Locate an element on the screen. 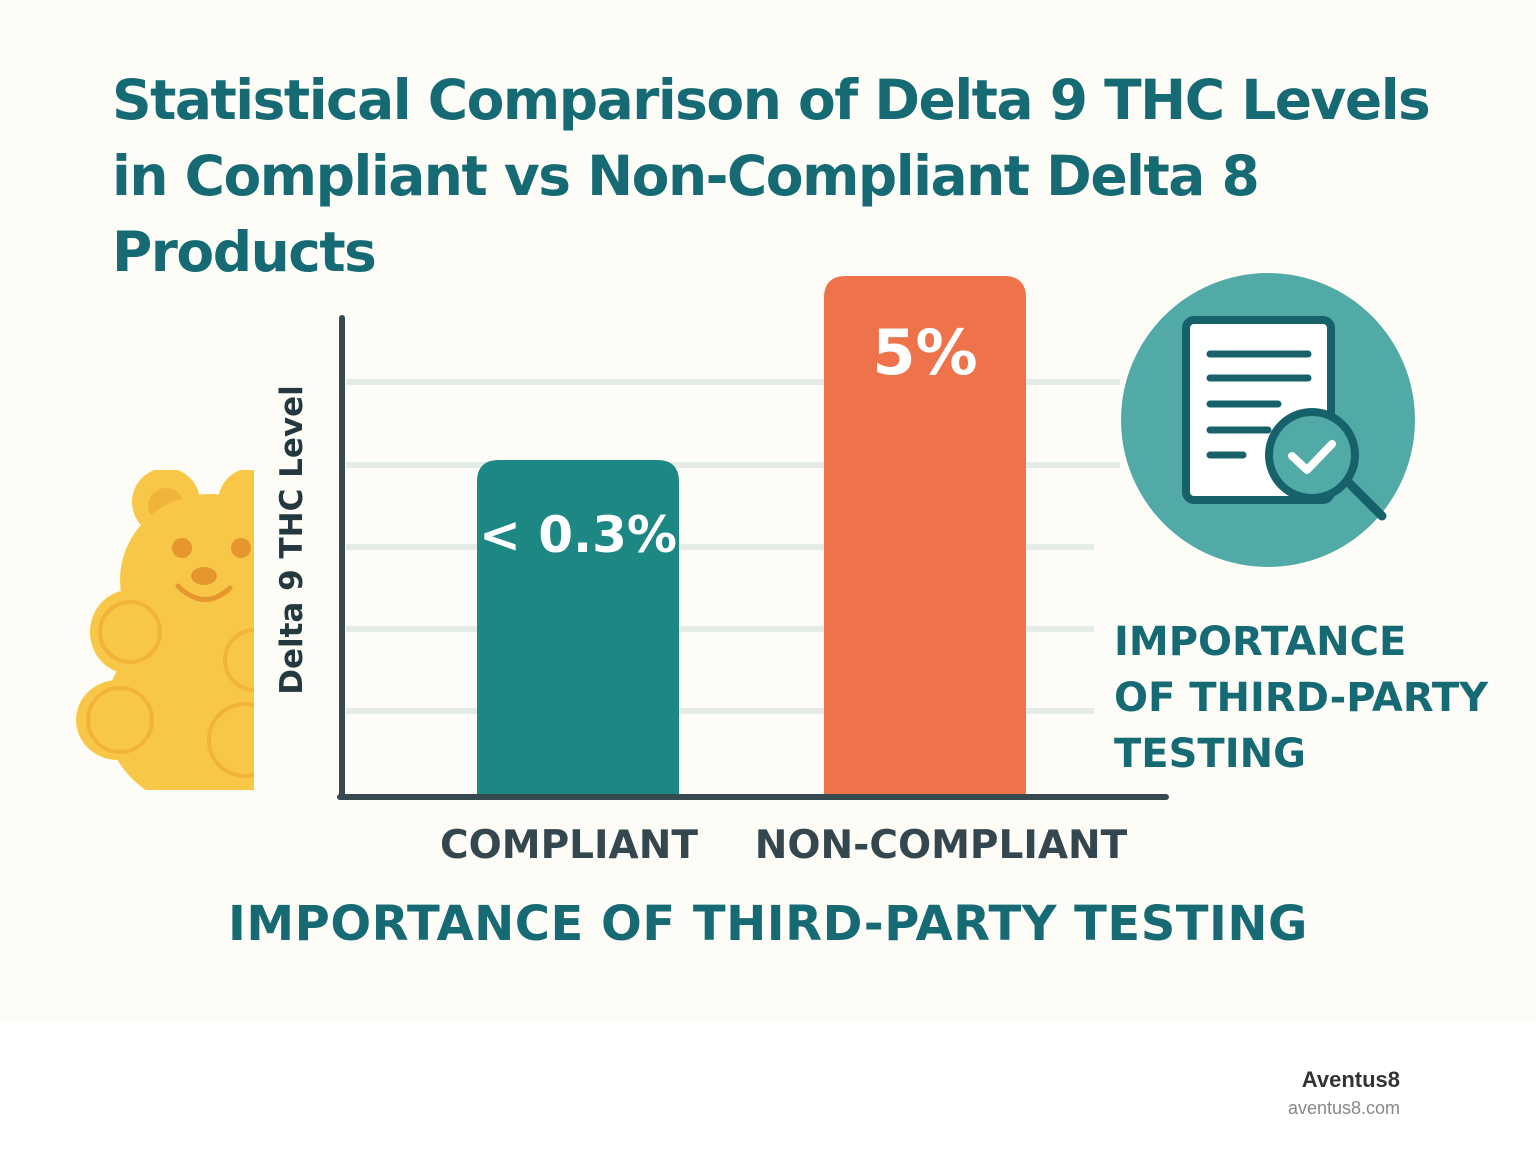 The height and width of the screenshot is (1154, 1536). brand-name: Aventus8 is located at coordinates (1350, 1079).